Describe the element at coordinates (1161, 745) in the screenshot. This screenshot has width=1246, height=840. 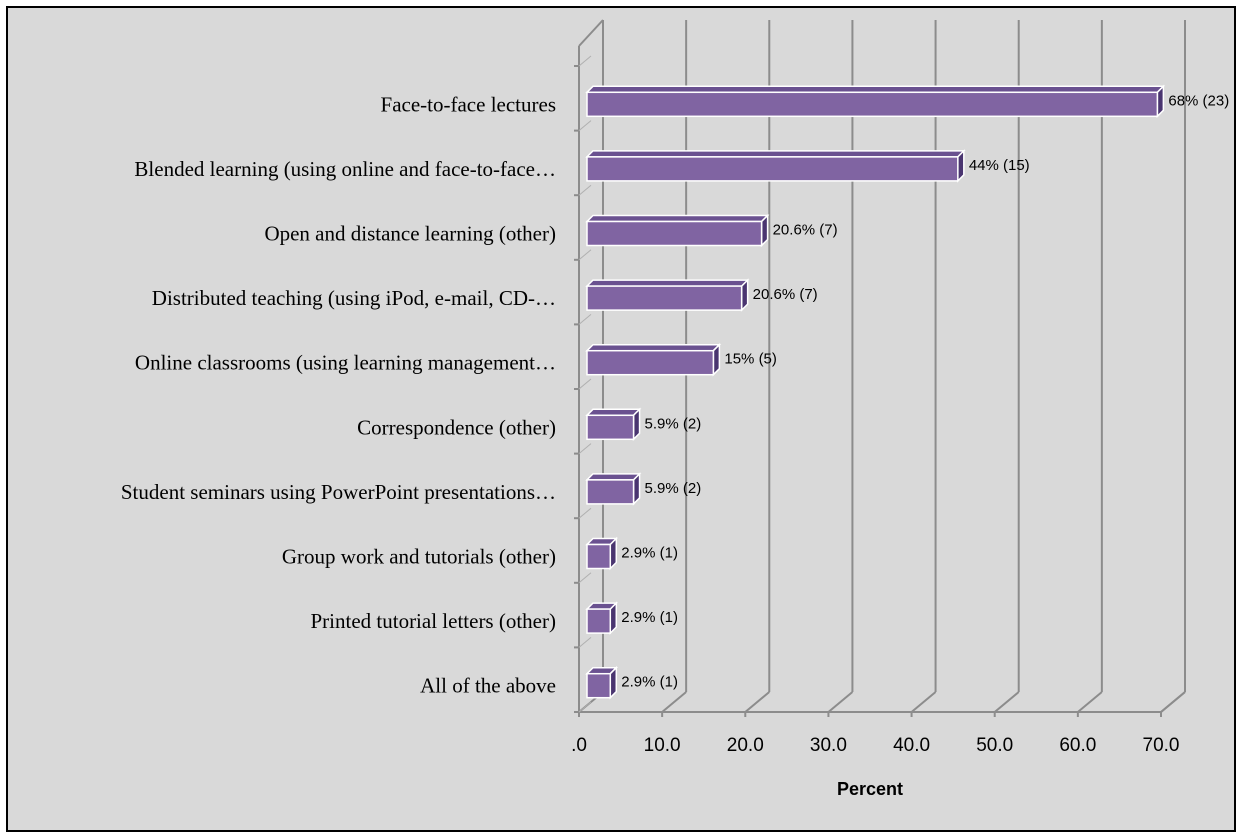
I see `x-tick-label: 70.0` at that location.